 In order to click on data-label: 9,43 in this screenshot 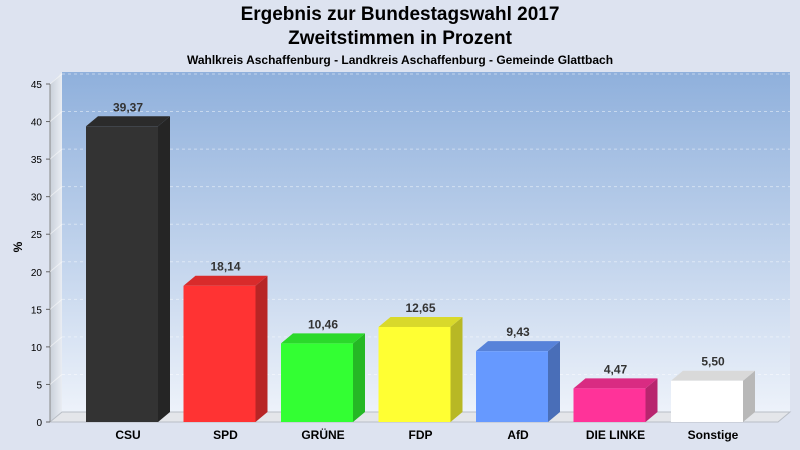, I will do `click(518, 332)`.